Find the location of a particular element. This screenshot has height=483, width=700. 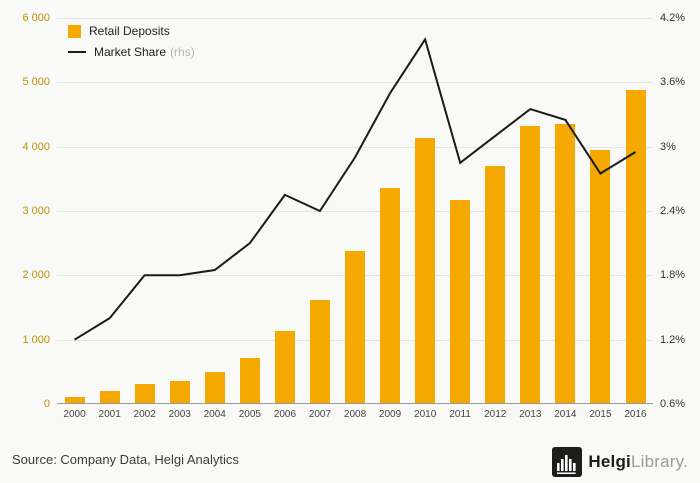

x-axis-tick: 2002 is located at coordinates (144, 414).